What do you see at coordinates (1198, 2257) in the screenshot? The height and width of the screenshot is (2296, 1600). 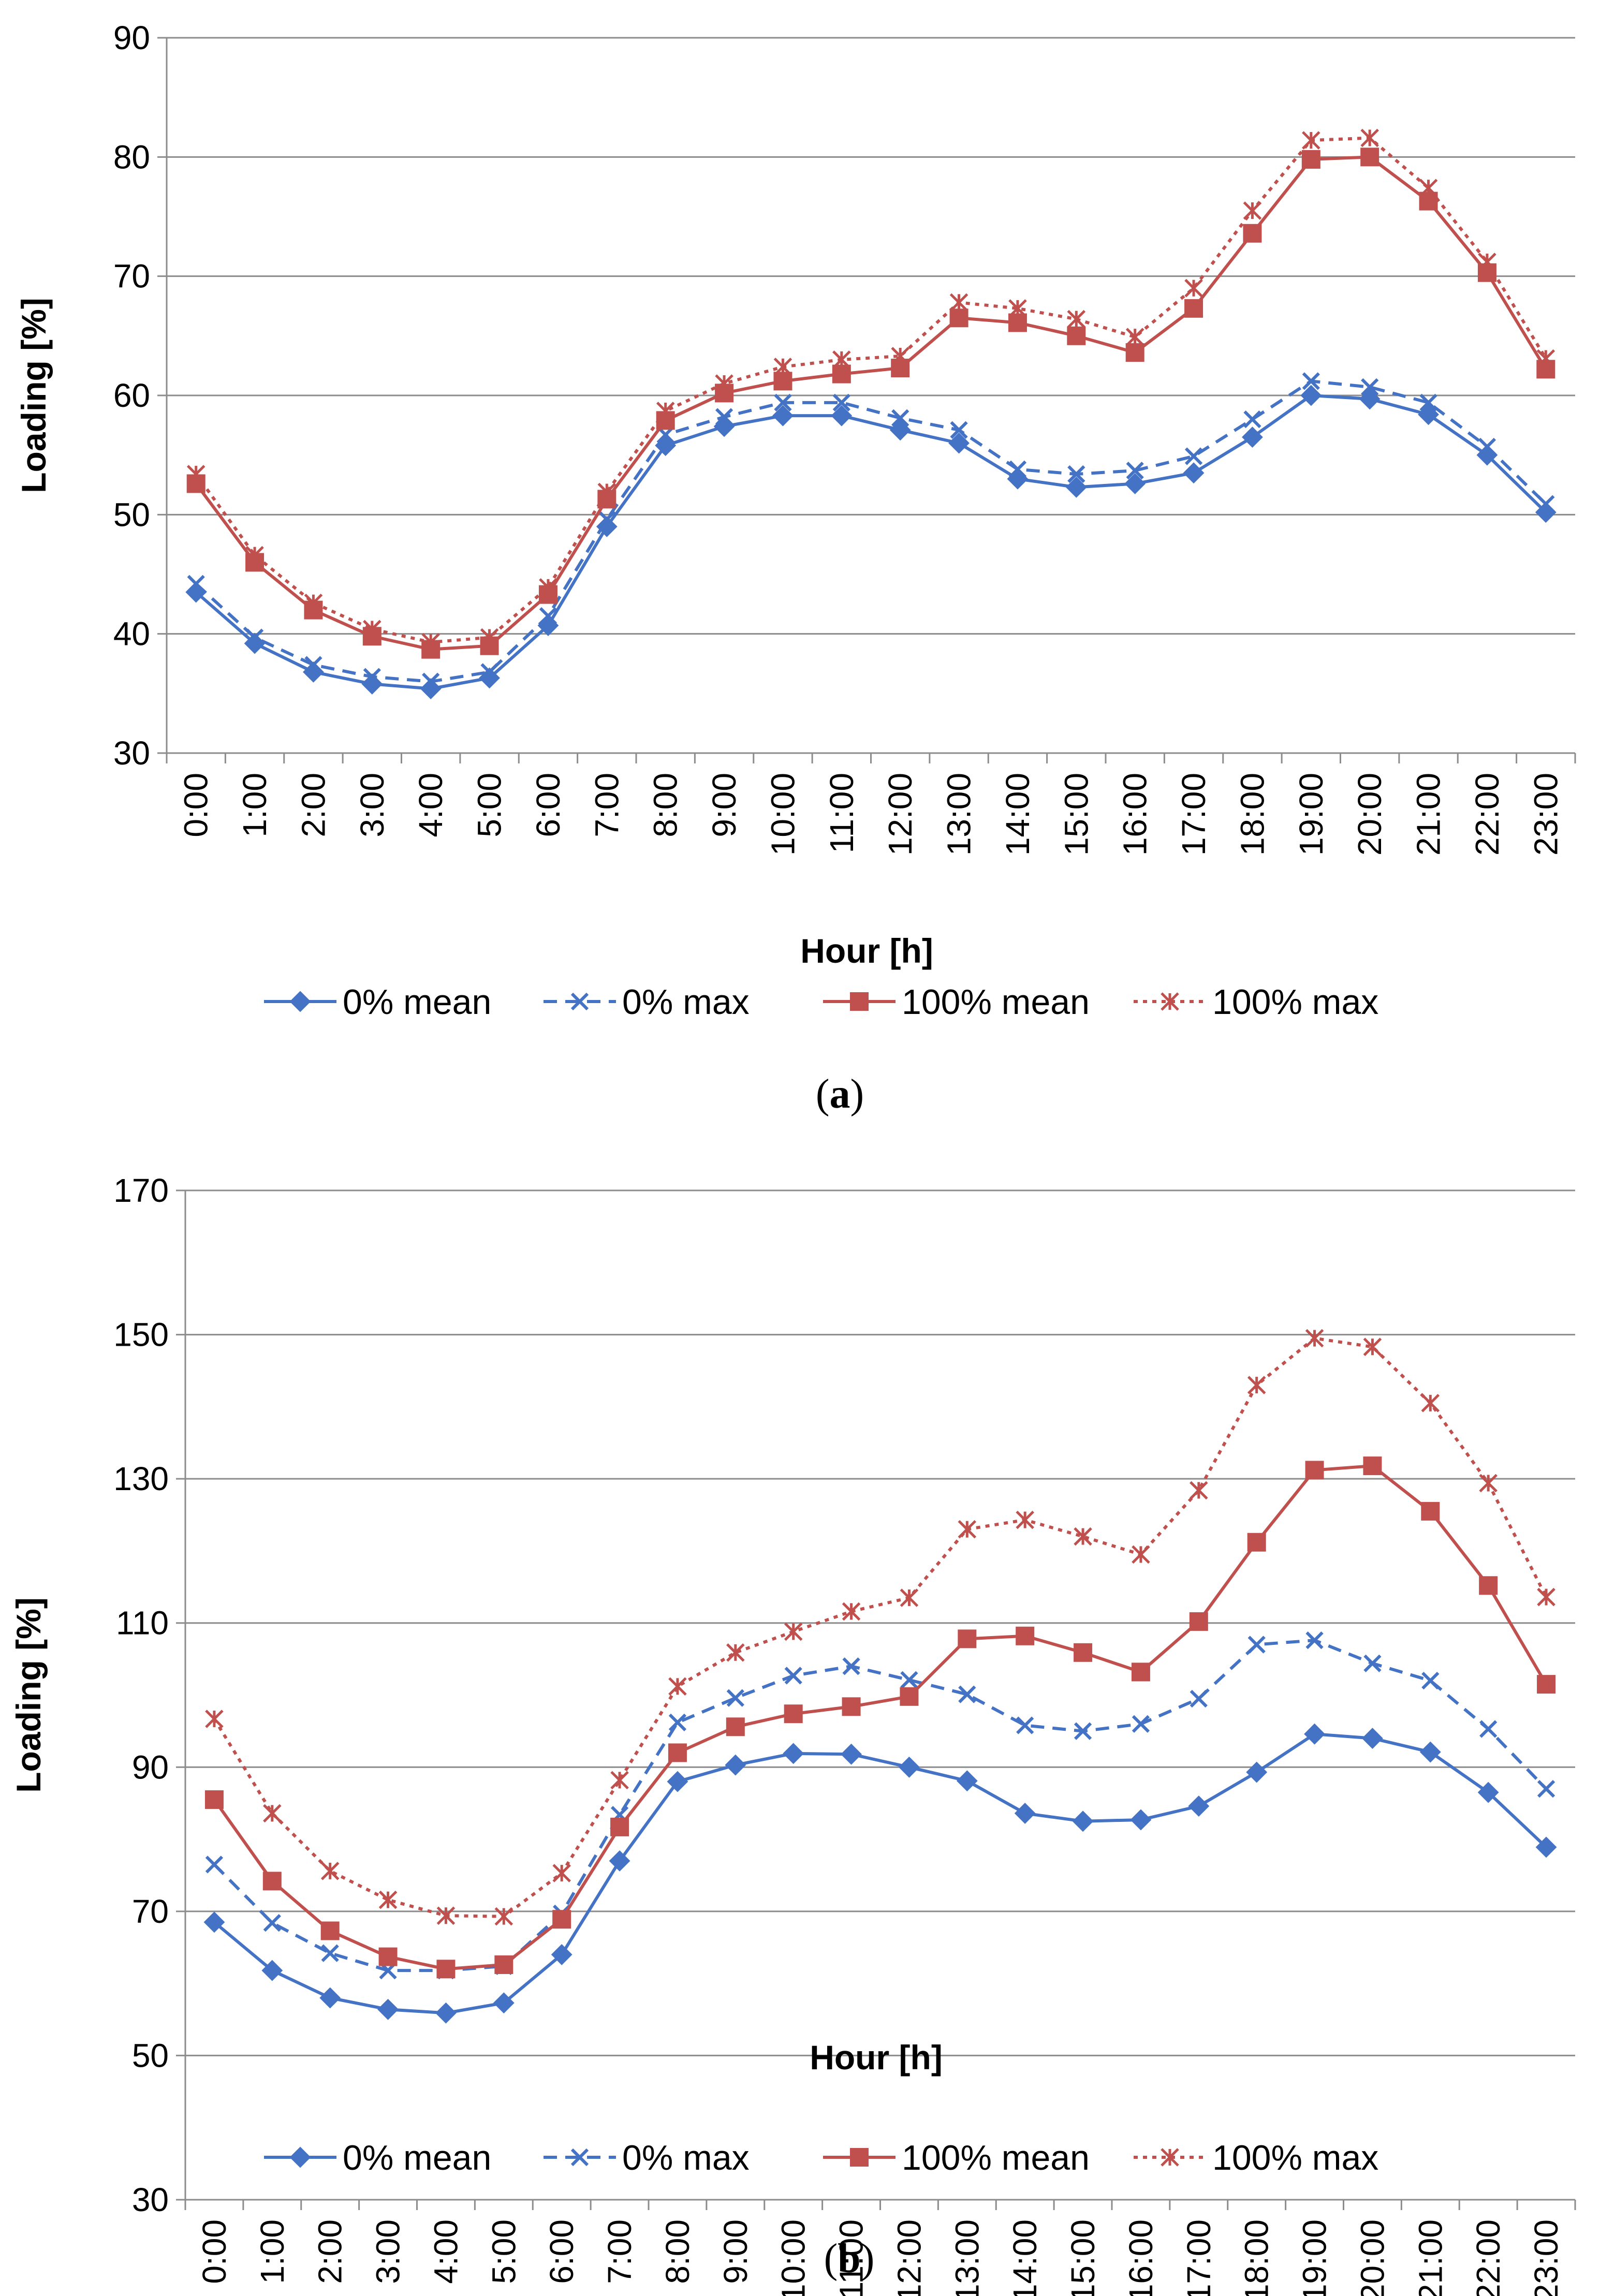 I see `x-tick-label-b-17: 17:00` at bounding box center [1198, 2257].